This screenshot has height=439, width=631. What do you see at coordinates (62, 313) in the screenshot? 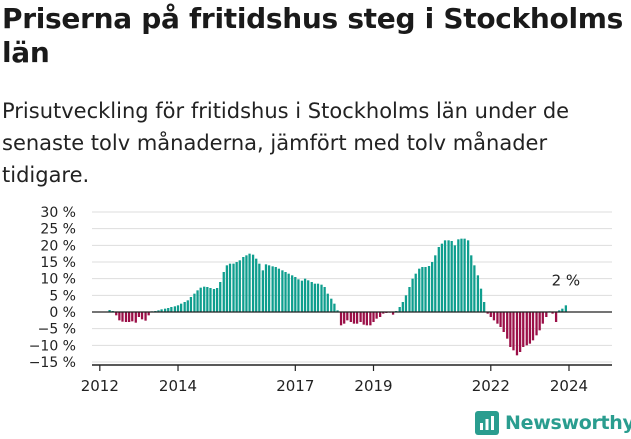
I see `y-tick-label: 0 %` at bounding box center [62, 313].